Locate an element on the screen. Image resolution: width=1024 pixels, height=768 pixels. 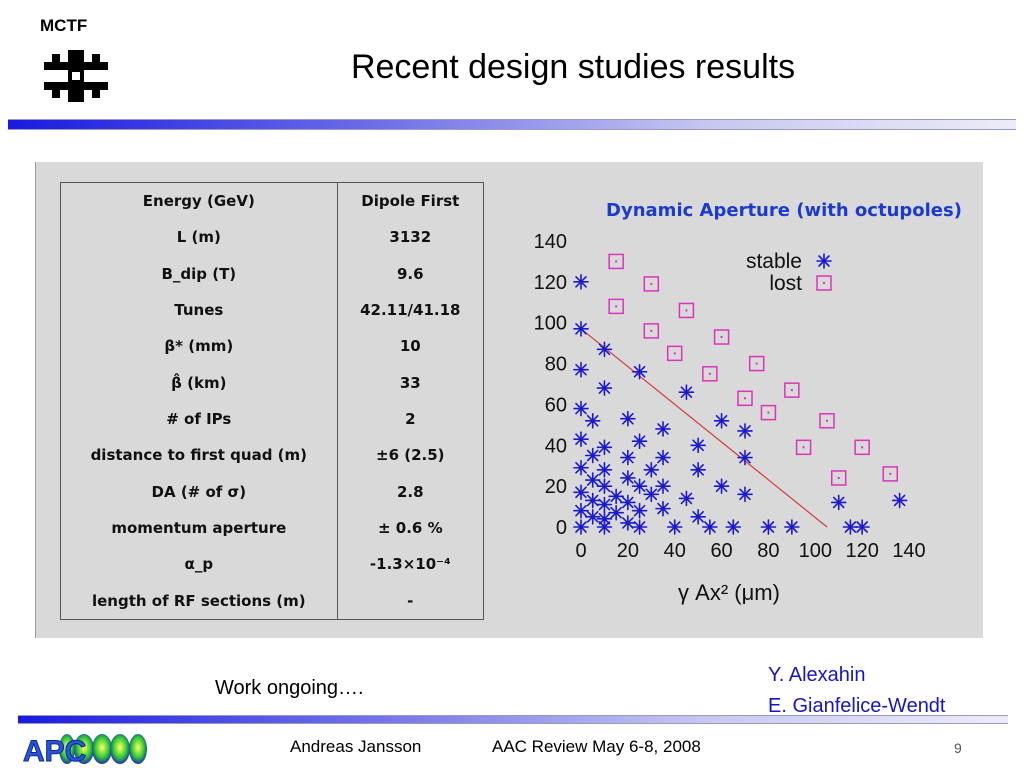
param-name: length of RF sections (m) is located at coordinates (199, 601).